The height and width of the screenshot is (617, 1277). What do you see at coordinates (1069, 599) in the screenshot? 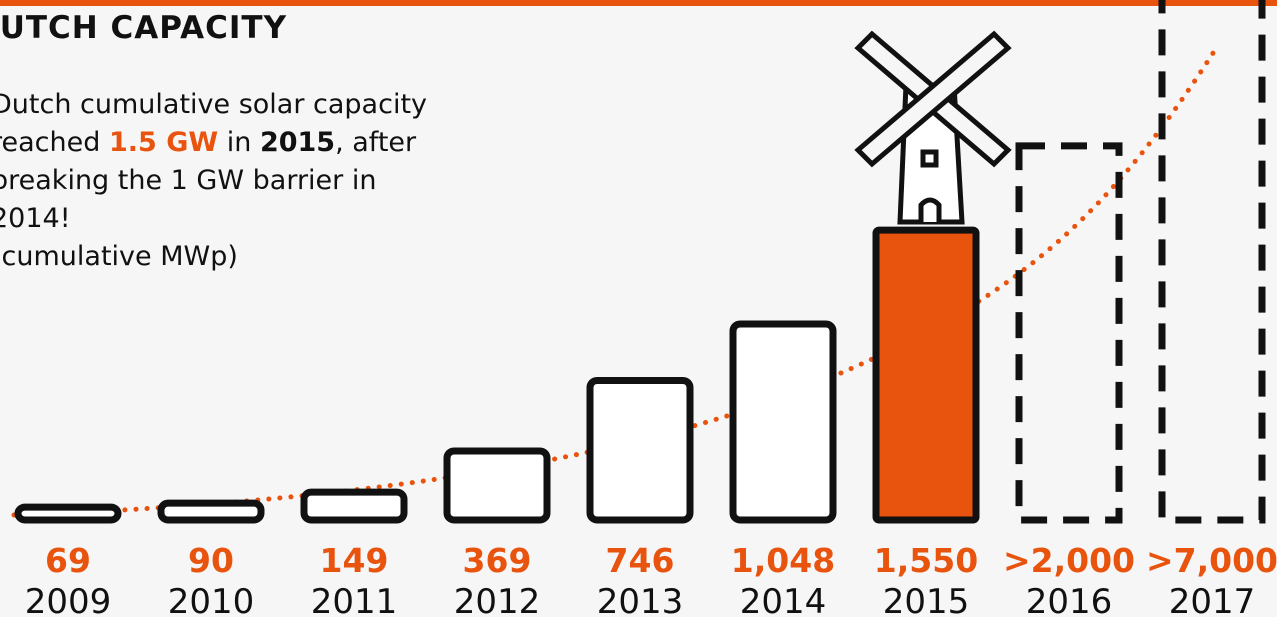
I see `x-tick-label: 2016` at bounding box center [1069, 599].